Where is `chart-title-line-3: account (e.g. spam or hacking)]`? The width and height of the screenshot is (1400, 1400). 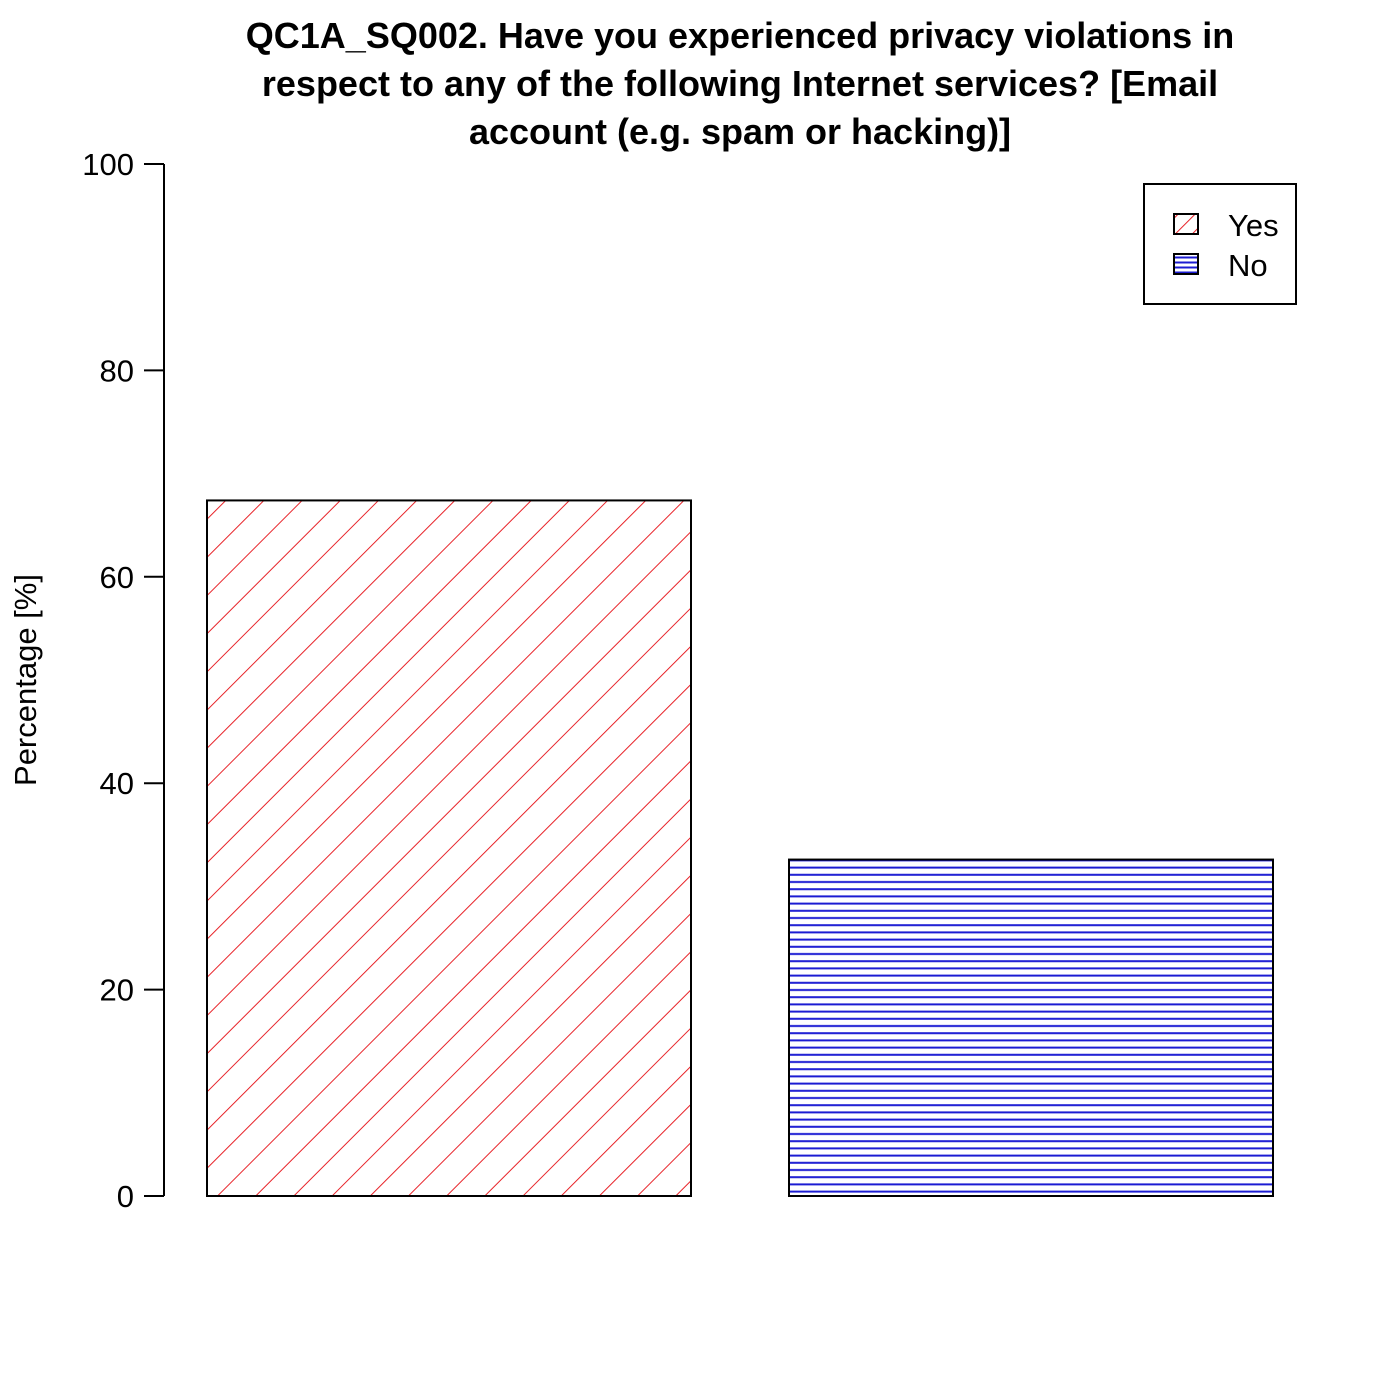 chart-title-line-3: account (e.g. spam or hacking)] is located at coordinates (740, 131).